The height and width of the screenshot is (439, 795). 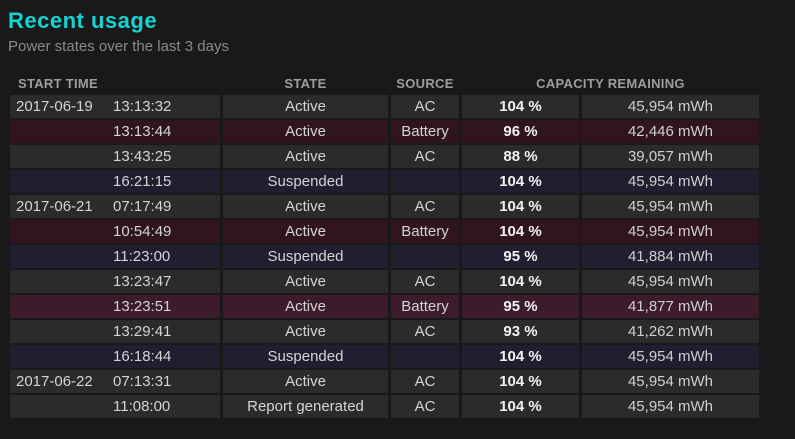 What do you see at coordinates (520, 156) in the screenshot?
I see `capacity-percent-value: 88 %` at bounding box center [520, 156].